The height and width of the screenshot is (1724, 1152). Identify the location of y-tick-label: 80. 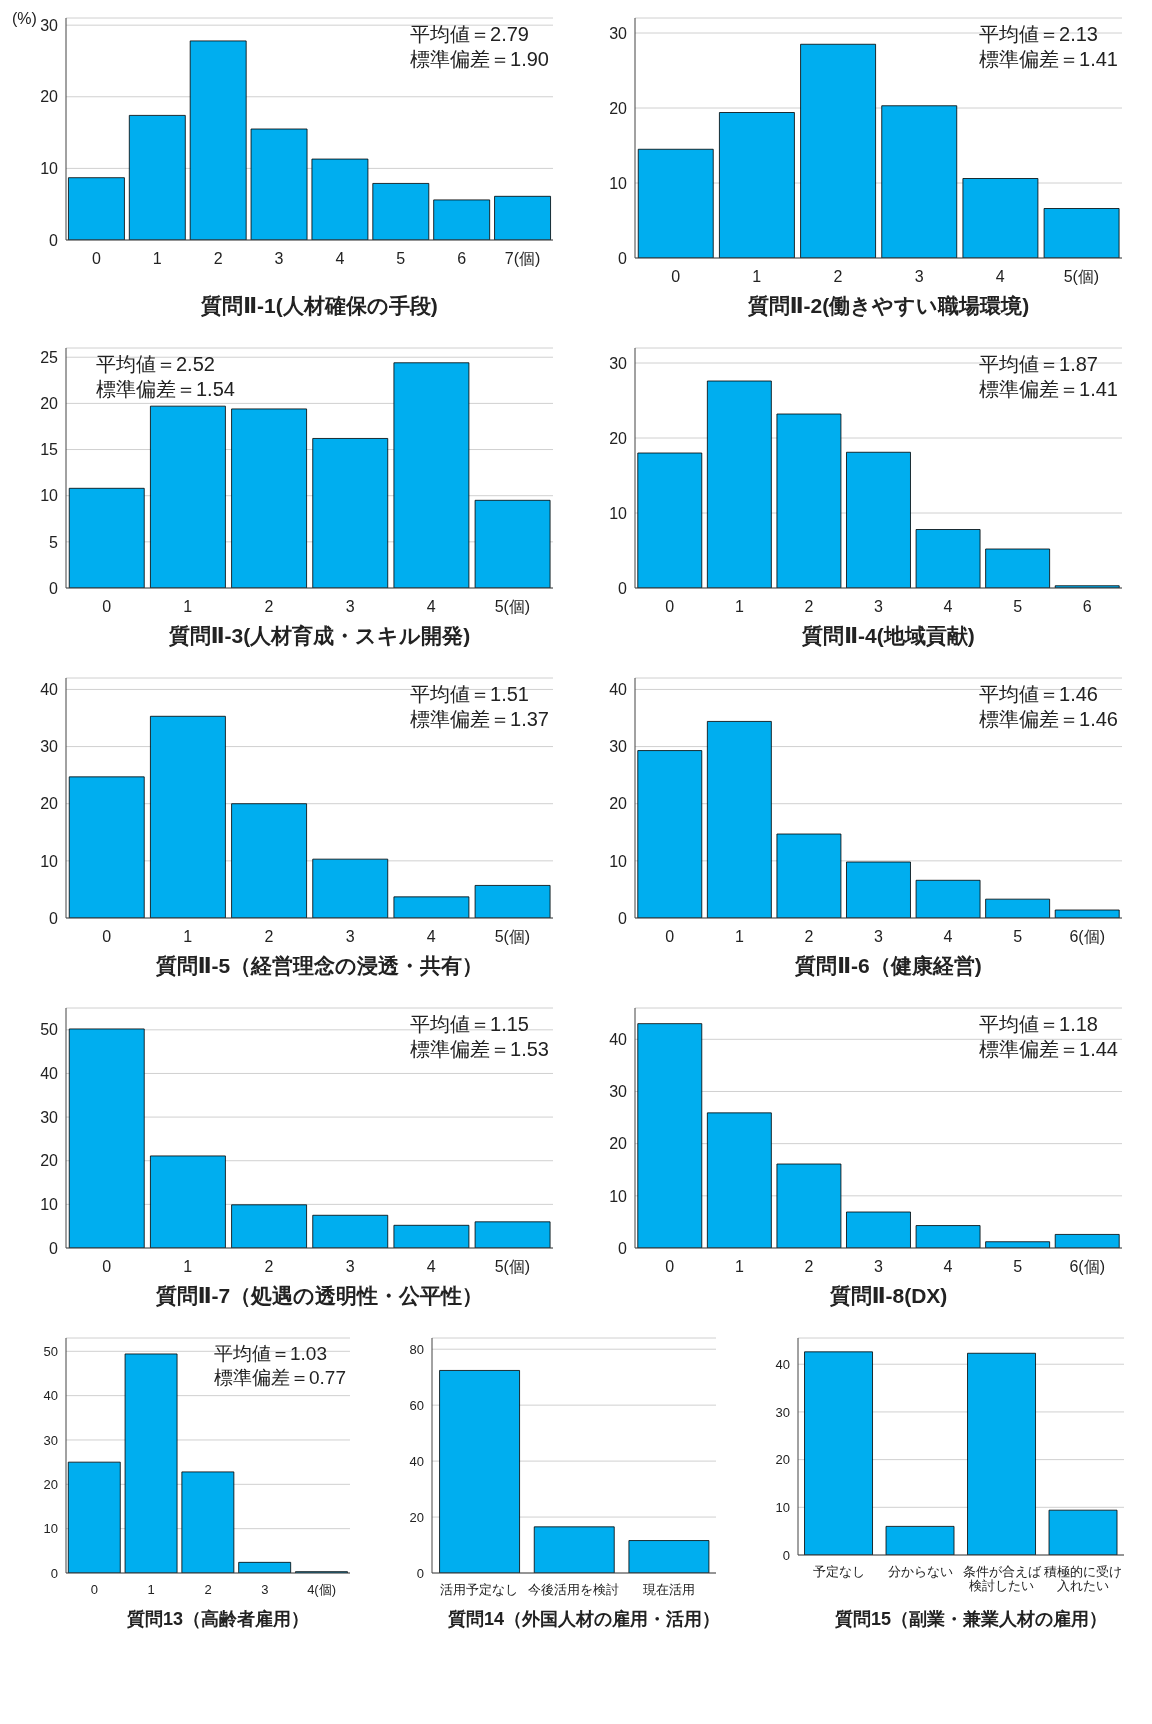
(416, 1349).